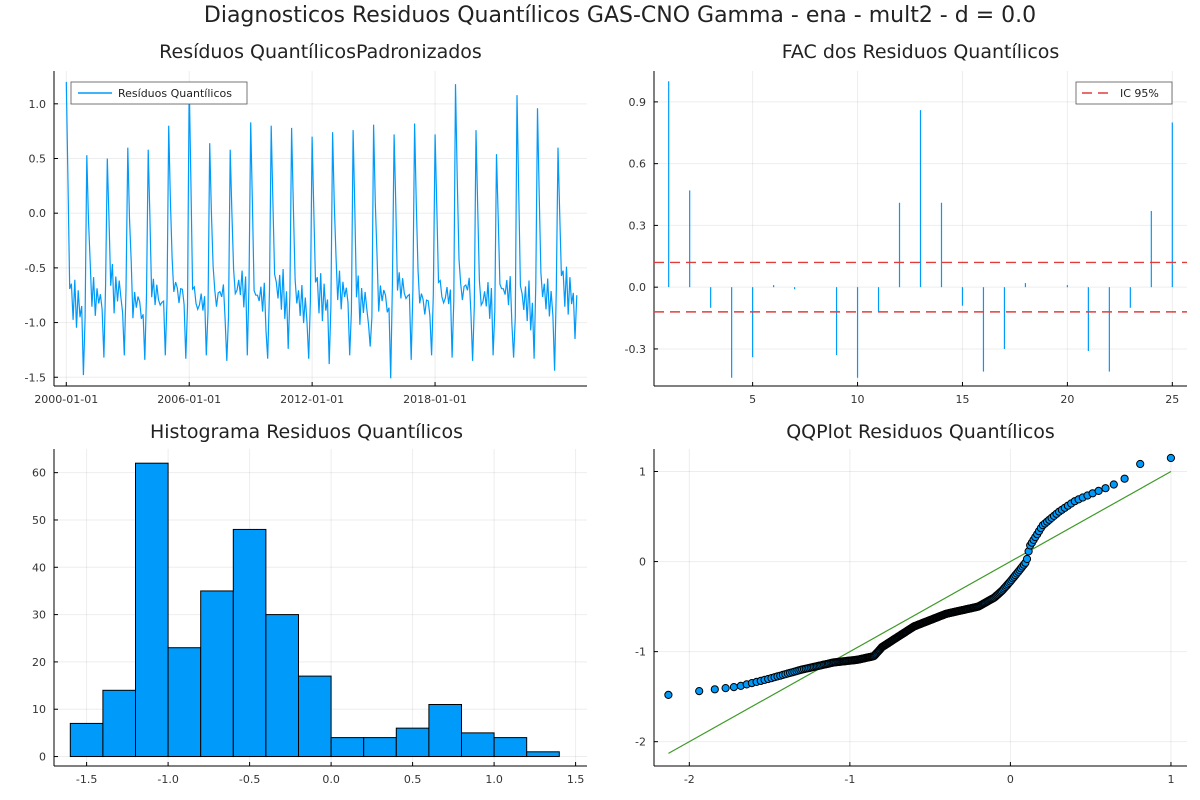  What do you see at coordinates (962, 399) in the screenshot?
I see `acf-x-tick-label: 15` at bounding box center [962, 399].